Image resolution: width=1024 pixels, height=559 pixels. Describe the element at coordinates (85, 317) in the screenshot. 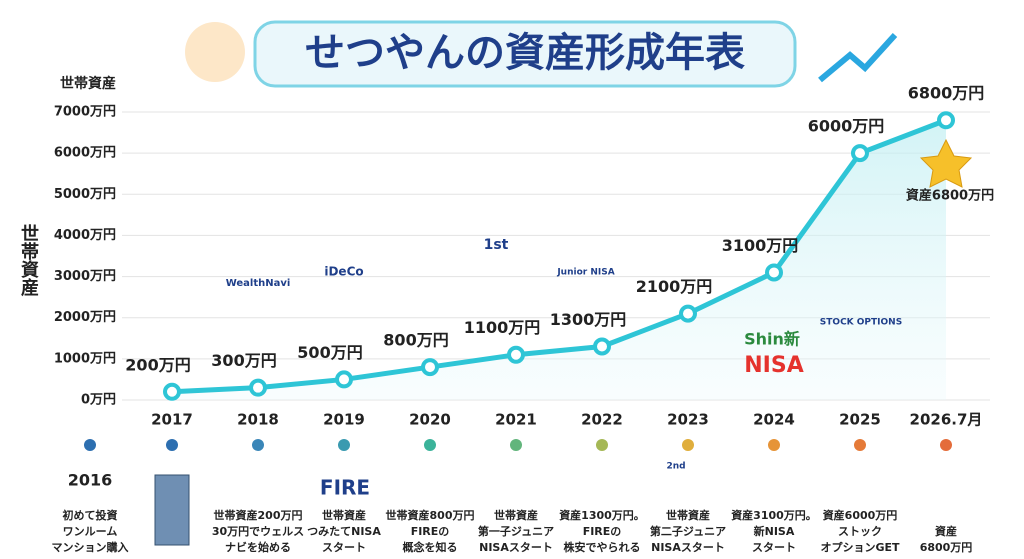

I see `y-tick-label: 2000万円` at that location.